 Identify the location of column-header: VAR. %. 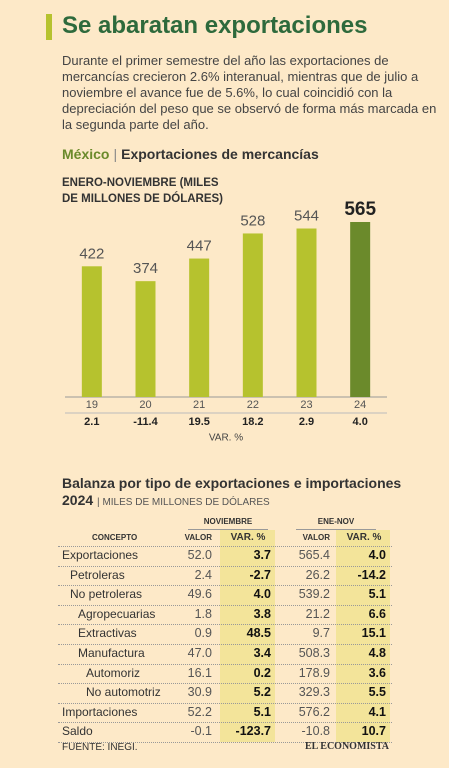
(364, 537).